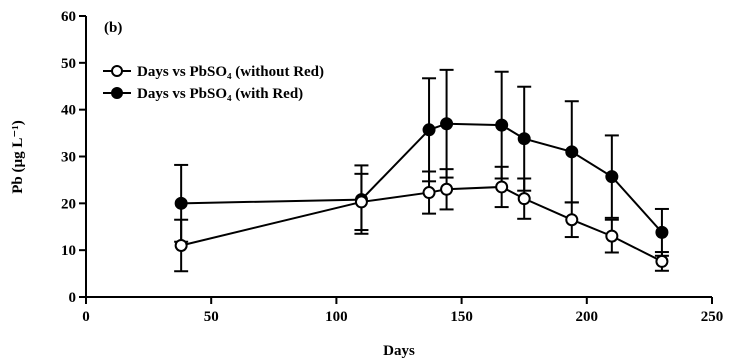 This screenshot has height=362, width=730. What do you see at coordinates (587, 317) in the screenshot?
I see `x-tick-label: 200` at bounding box center [587, 317].